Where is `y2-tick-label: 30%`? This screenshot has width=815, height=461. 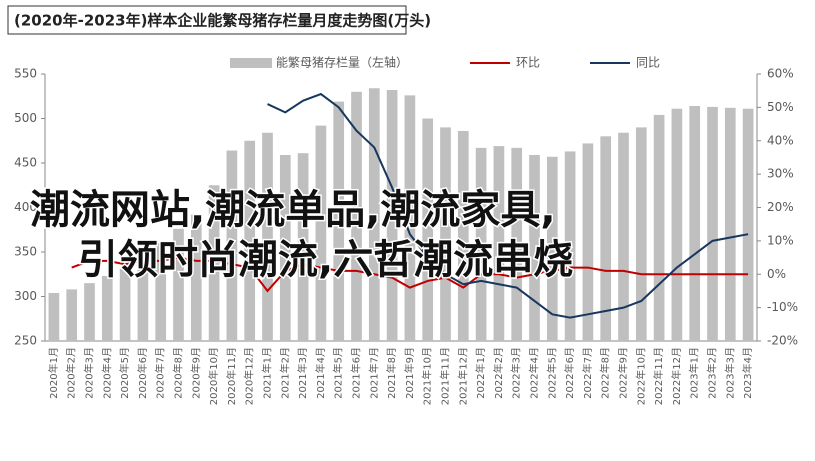 y2-tick-label: 30% is located at coordinates (780, 174).